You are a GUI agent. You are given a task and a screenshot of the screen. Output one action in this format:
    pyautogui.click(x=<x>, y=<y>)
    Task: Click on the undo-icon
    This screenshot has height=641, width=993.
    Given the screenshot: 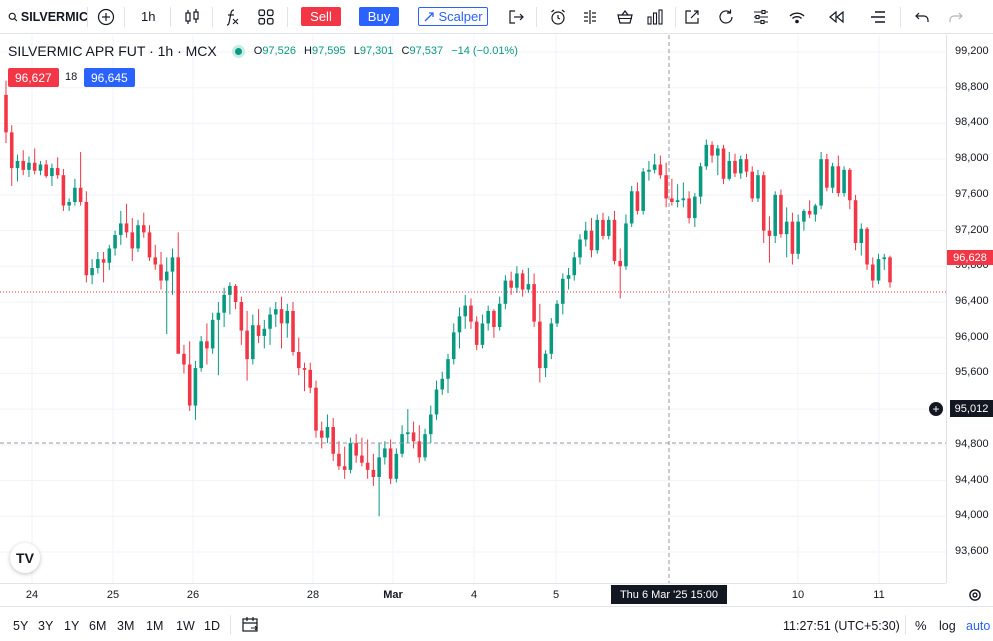 What is the action you would take?
    pyautogui.click(x=922, y=17)
    